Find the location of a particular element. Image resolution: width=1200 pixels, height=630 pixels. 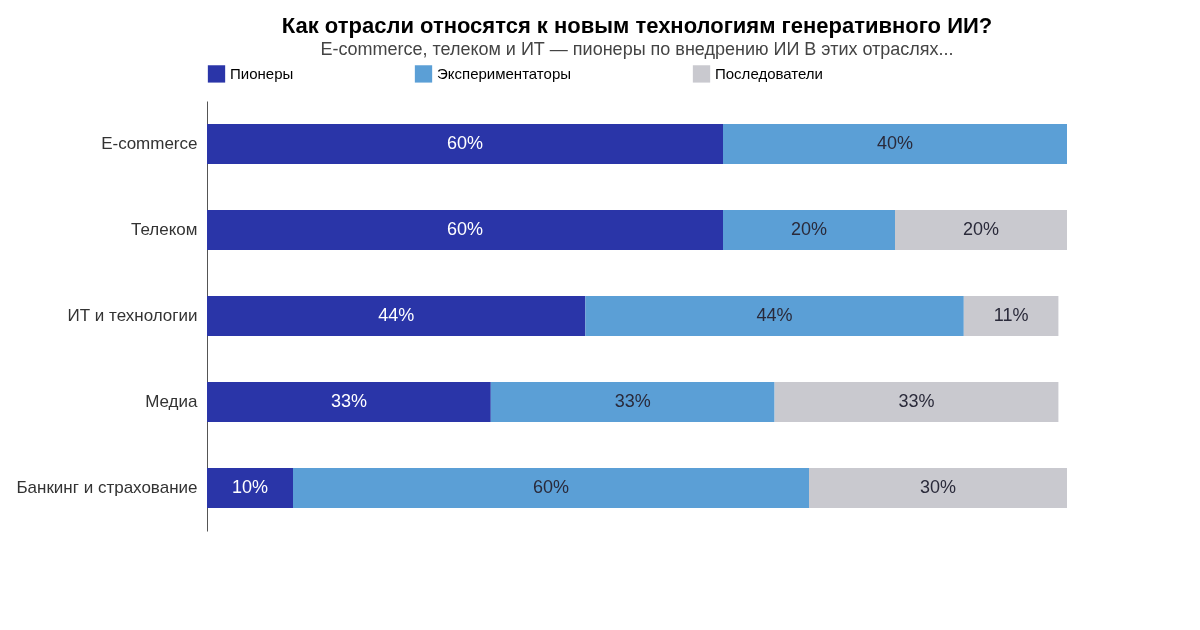

data-label: 11% is located at coordinates (1011, 315).